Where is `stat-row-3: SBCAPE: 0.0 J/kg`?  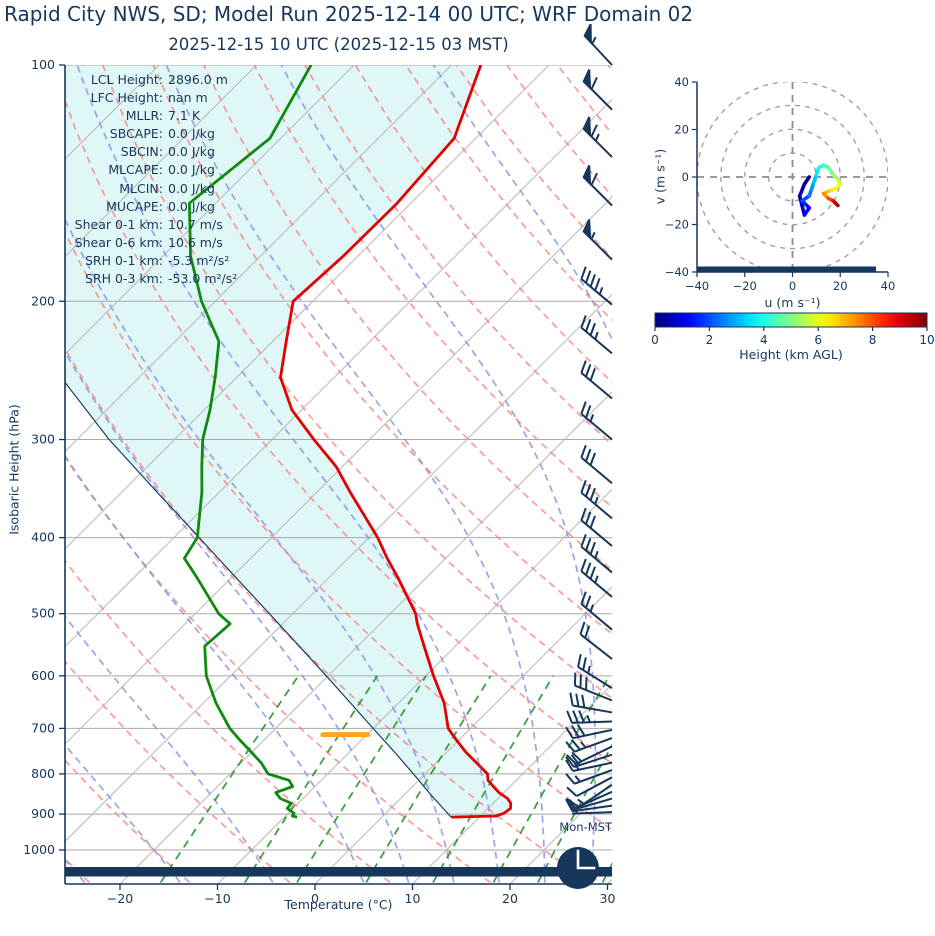 stat-row-3: SBCAPE: 0.0 J/kg is located at coordinates (150, 134).